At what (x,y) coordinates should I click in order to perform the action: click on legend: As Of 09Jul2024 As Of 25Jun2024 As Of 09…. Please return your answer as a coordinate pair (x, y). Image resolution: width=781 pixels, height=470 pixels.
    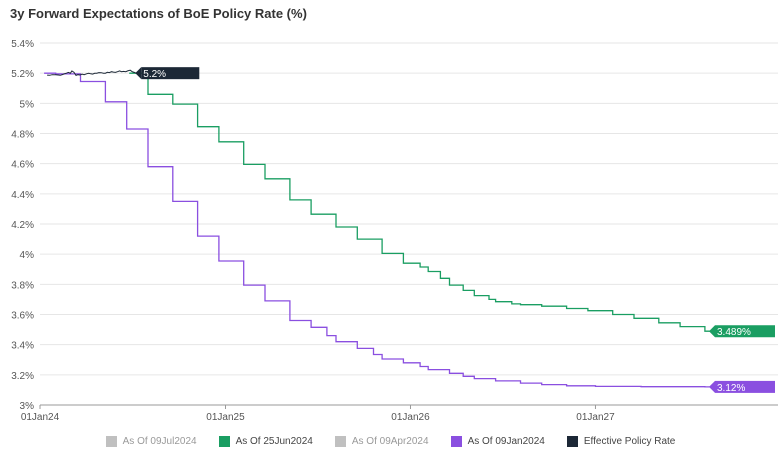
    Looking at the image, I should click on (390, 441).